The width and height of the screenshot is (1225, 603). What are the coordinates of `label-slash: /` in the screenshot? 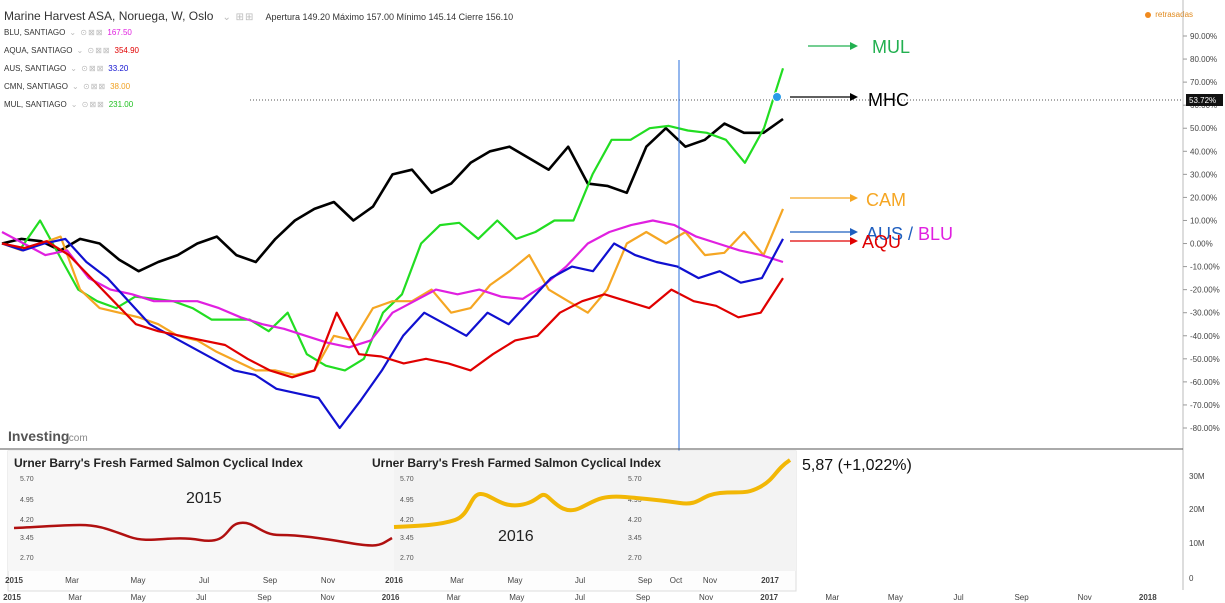 It's located at (910, 234).